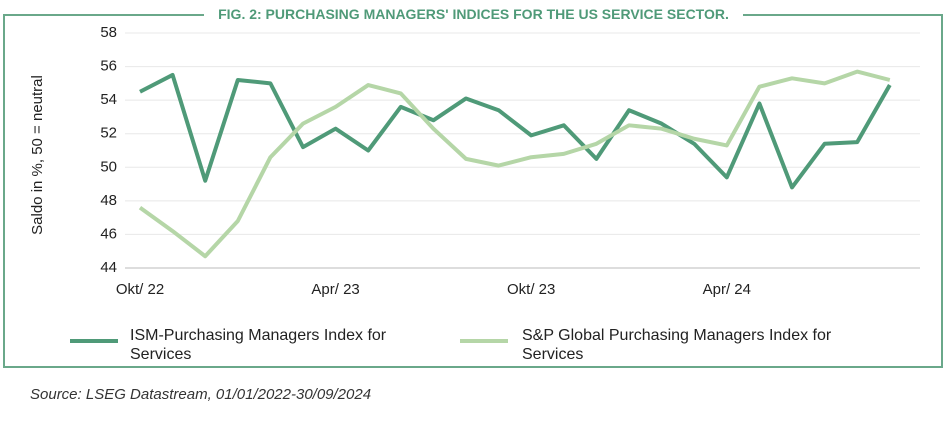 This screenshot has height=423, width=947. I want to click on y-tick-label: 48, so click(108, 200).